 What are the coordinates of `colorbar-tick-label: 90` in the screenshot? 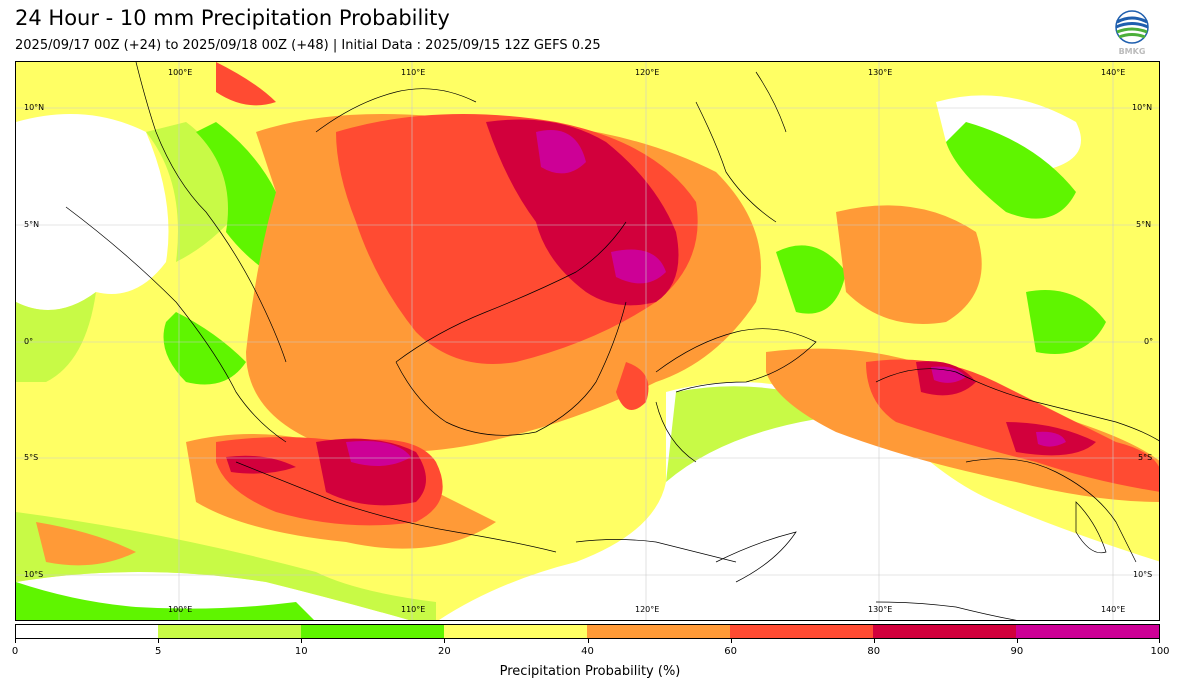 It's located at (1017, 651).